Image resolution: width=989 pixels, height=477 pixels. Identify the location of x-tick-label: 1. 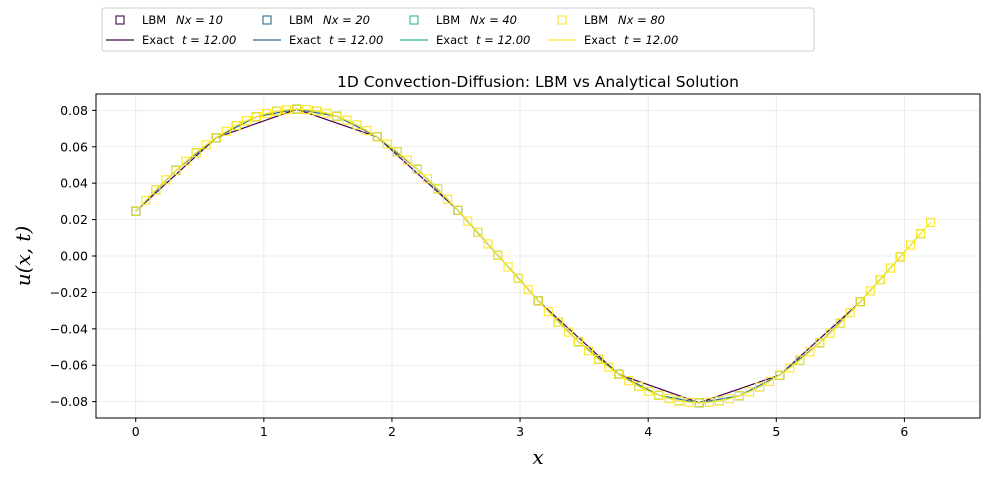
(264, 431).